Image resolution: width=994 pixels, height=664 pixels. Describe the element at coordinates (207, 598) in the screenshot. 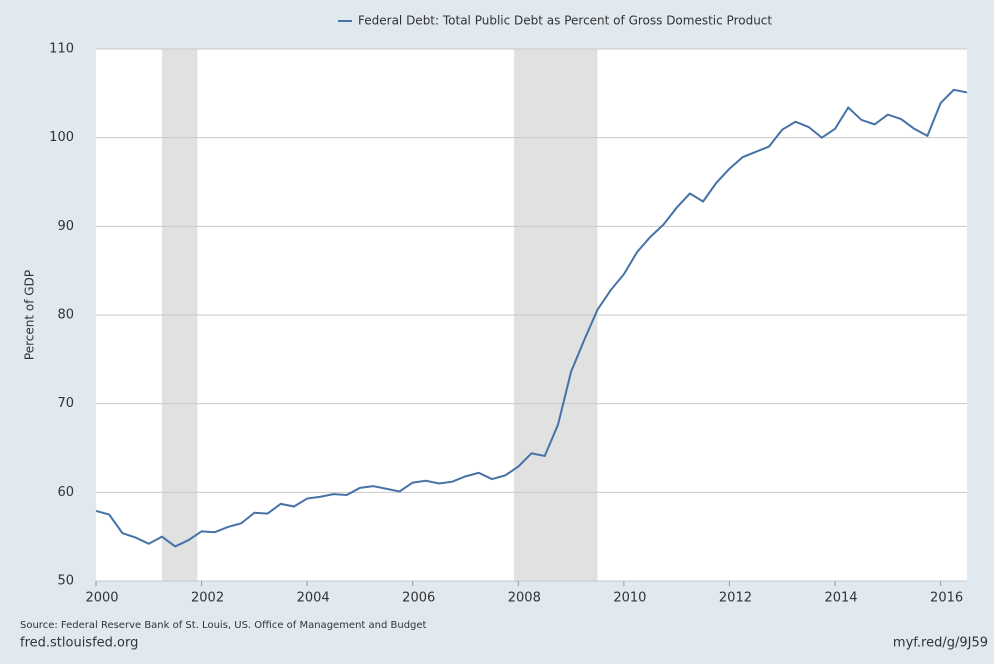

I see `x-tick-label: 2002` at that location.